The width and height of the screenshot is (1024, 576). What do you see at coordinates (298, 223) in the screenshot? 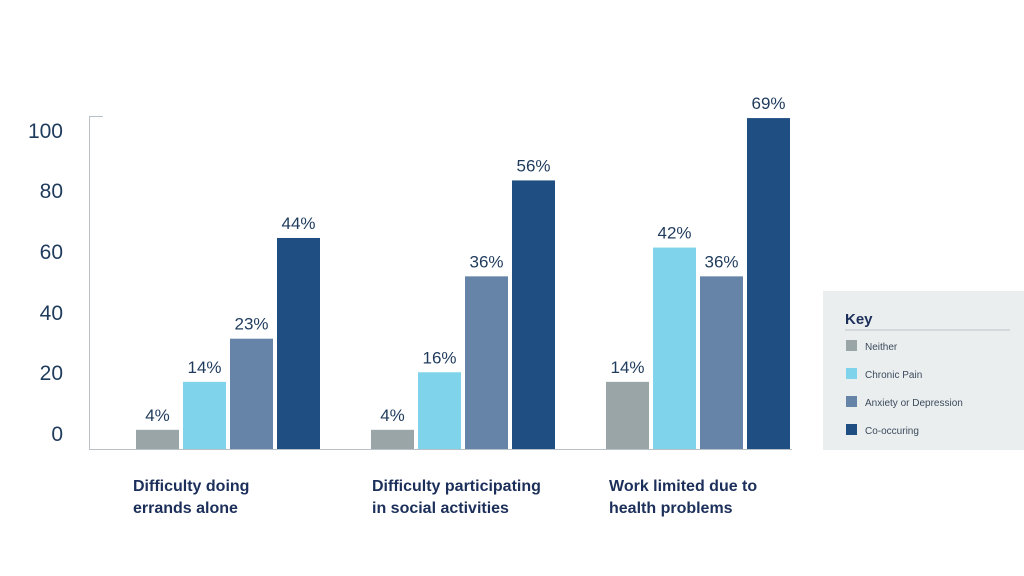
I see `data-label: 44%` at bounding box center [298, 223].